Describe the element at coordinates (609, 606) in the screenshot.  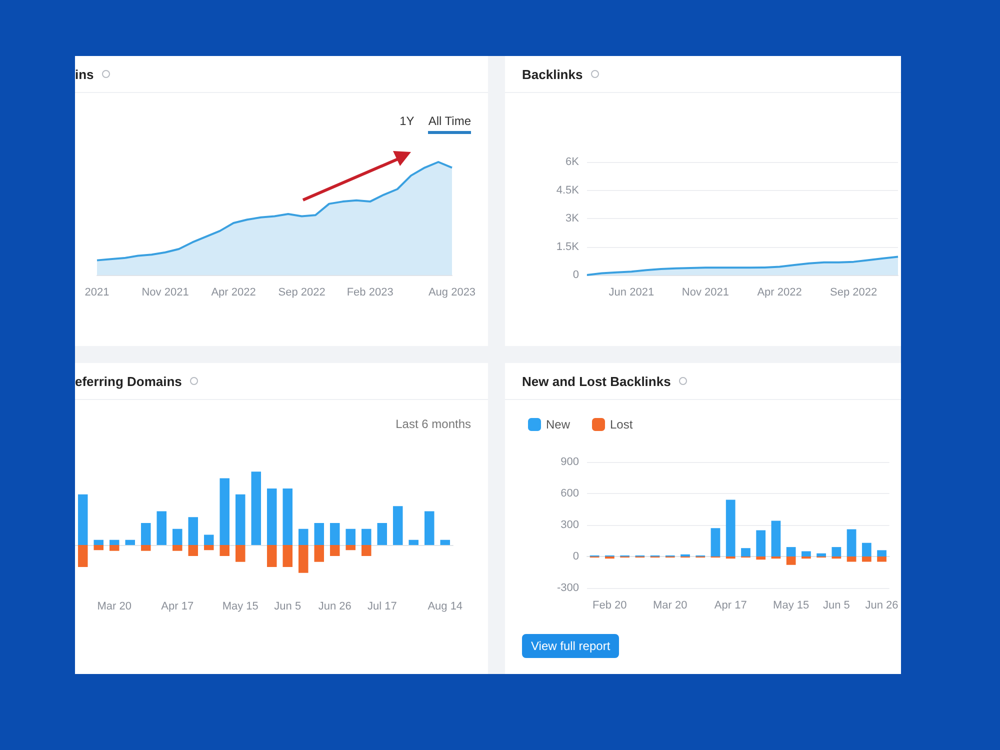
I see `x-tick-label: Feb 20` at that location.